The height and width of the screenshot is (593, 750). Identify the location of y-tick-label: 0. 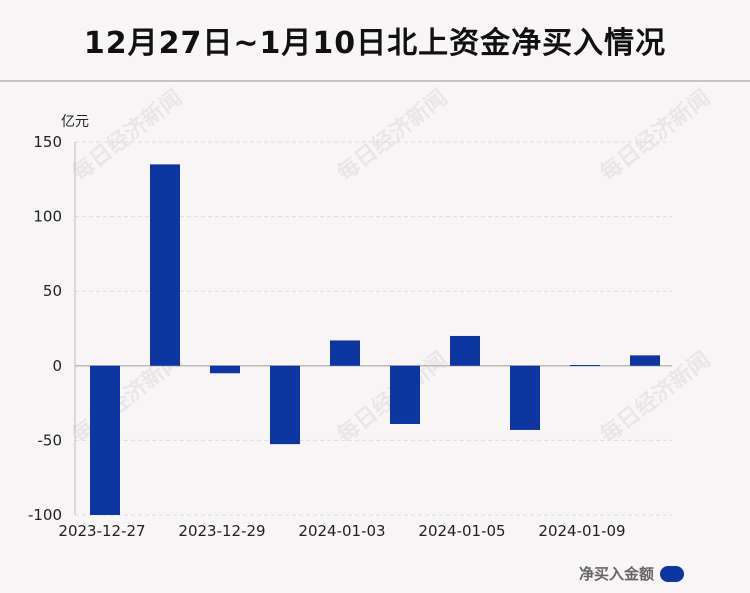
(57, 366).